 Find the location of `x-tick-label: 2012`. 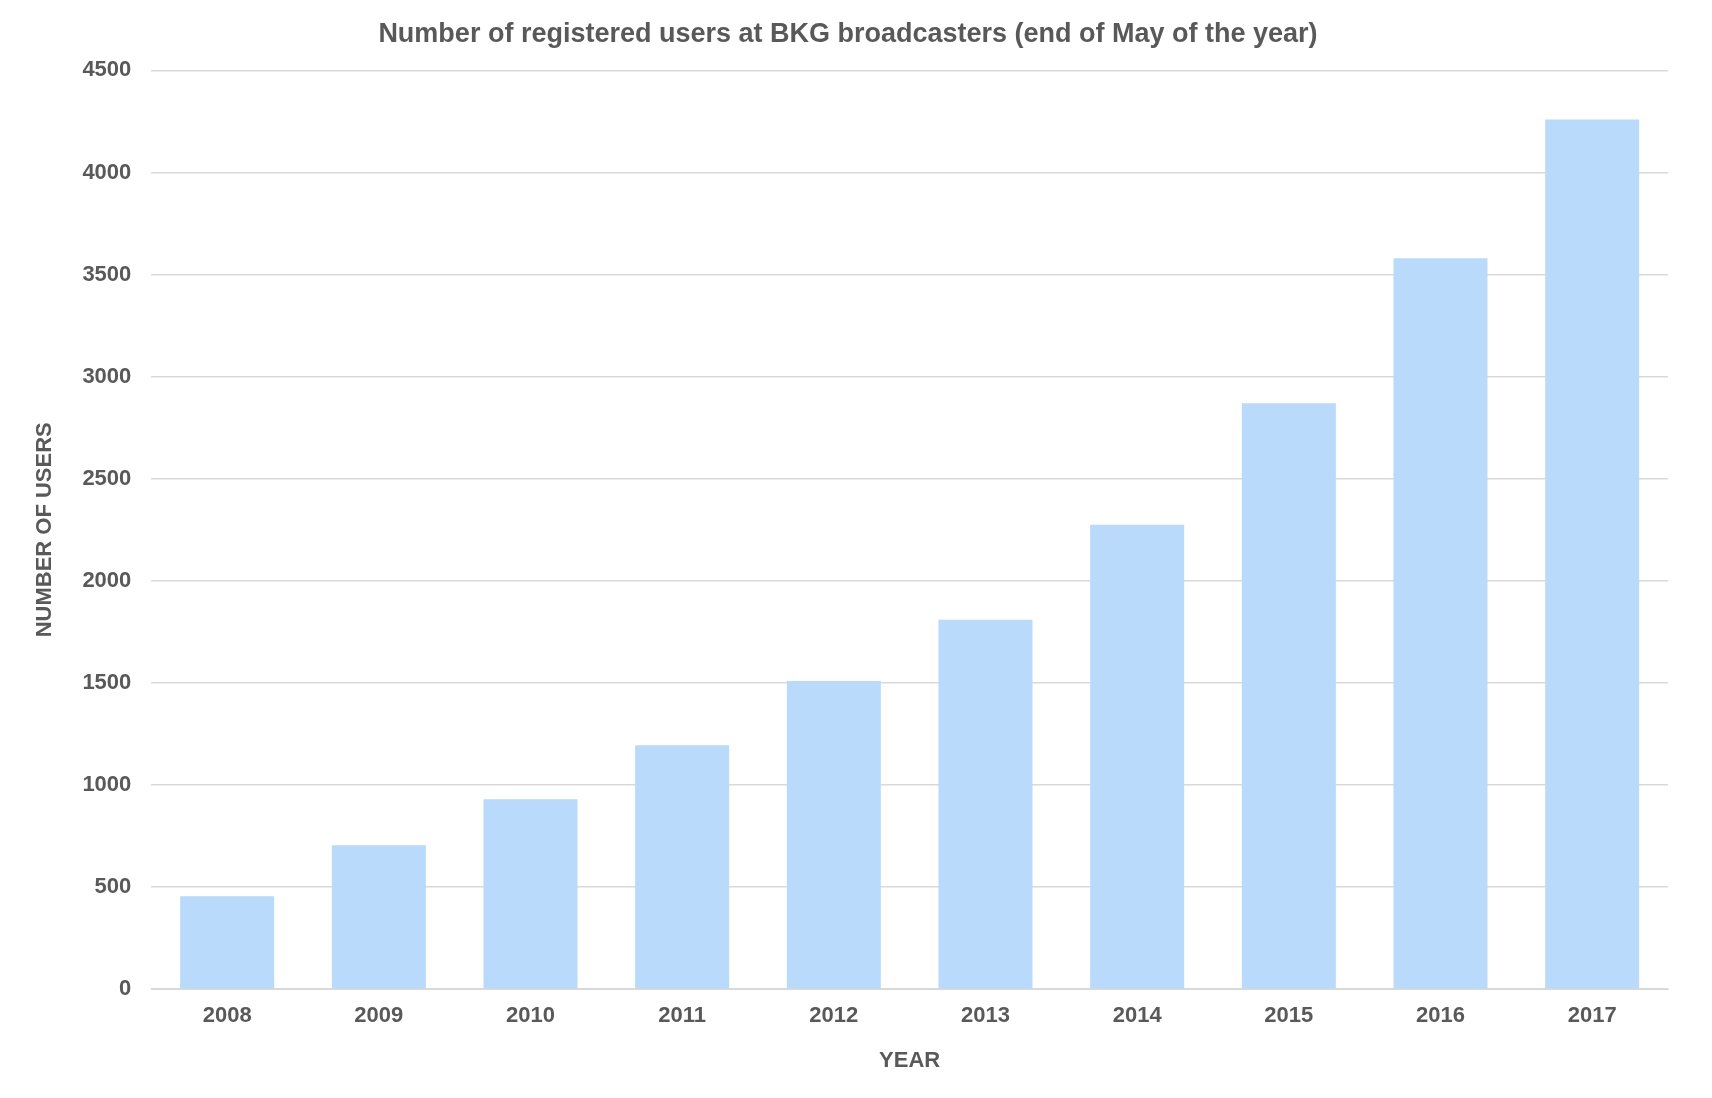

x-tick-label: 2012 is located at coordinates (834, 1015).